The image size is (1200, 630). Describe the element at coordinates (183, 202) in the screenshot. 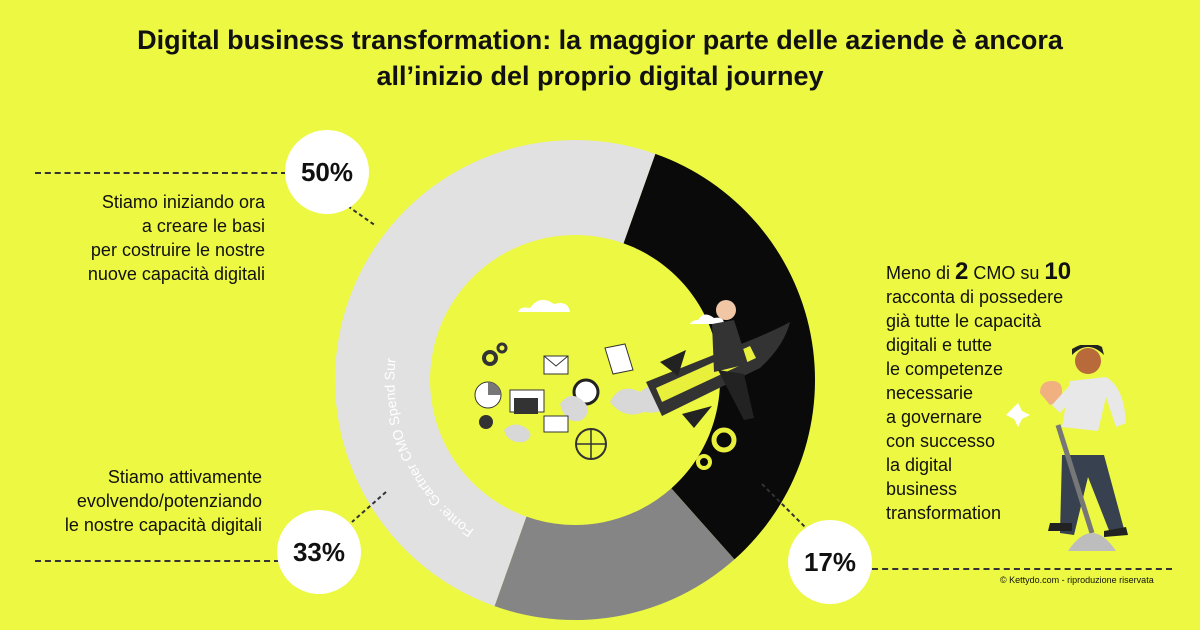

I see `callout-50-line: Stiamo iniziando ora` at that location.